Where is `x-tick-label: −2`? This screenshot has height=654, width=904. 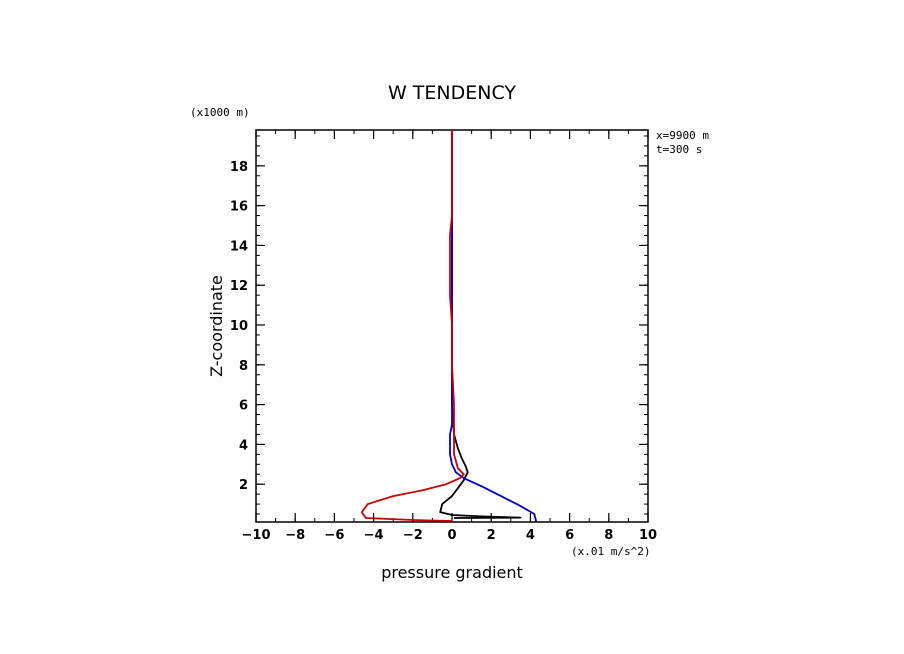 x-tick-label: −2 is located at coordinates (413, 535).